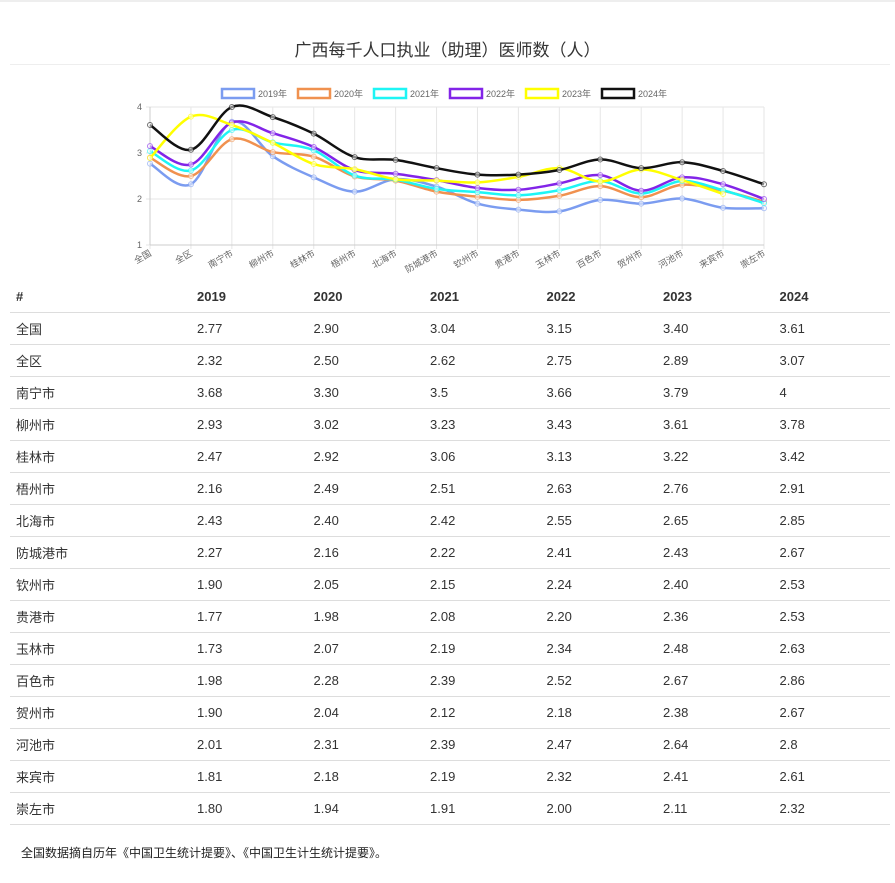 Image resolution: width=895 pixels, height=883 pixels. What do you see at coordinates (450, 616) in the screenshot?
I see `table-row: 贵港市 1.77 1.98 2.08 2.20 2.36 2.53` at bounding box center [450, 616].